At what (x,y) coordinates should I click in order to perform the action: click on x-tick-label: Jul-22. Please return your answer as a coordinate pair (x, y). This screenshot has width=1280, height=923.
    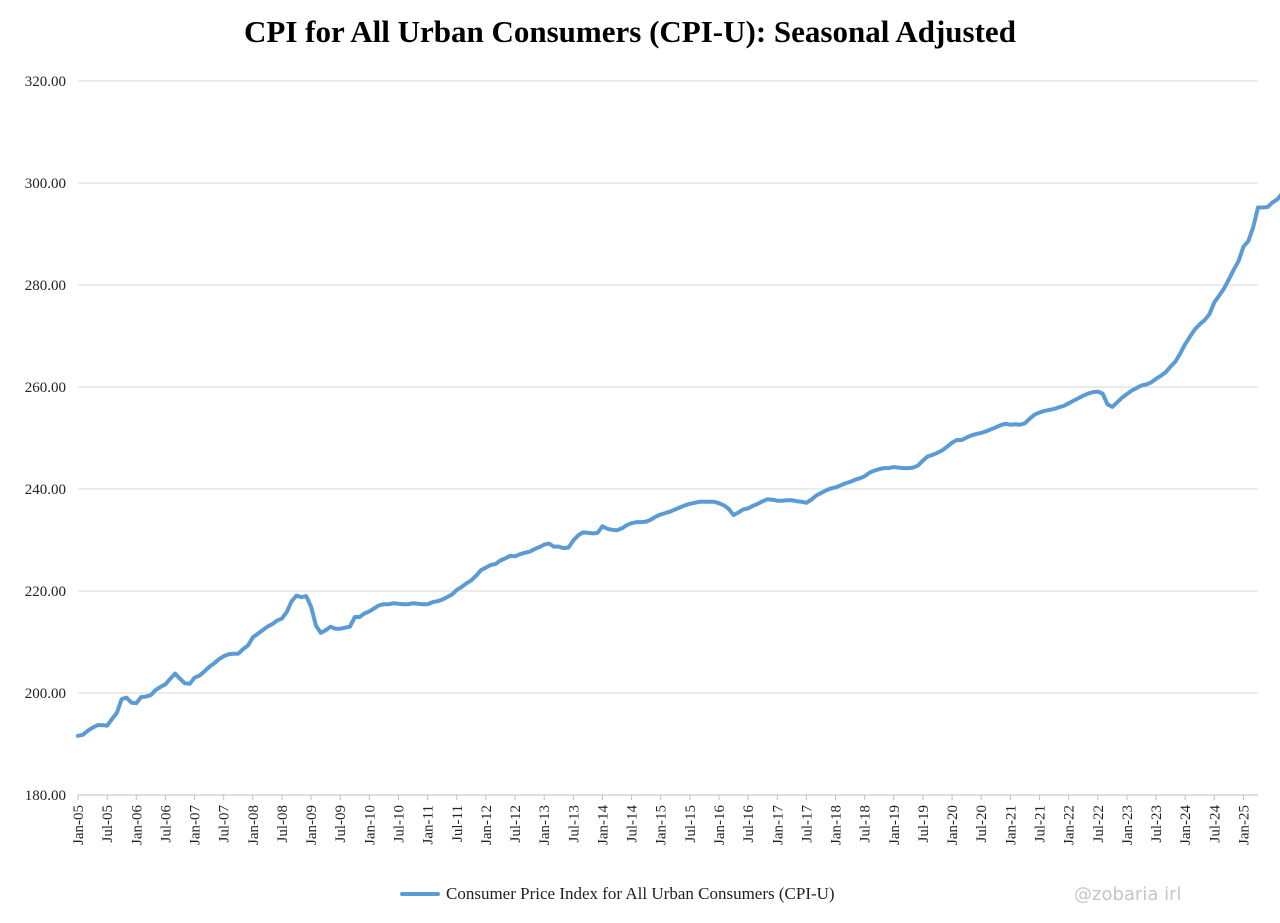
    Looking at the image, I should click on (1099, 824).